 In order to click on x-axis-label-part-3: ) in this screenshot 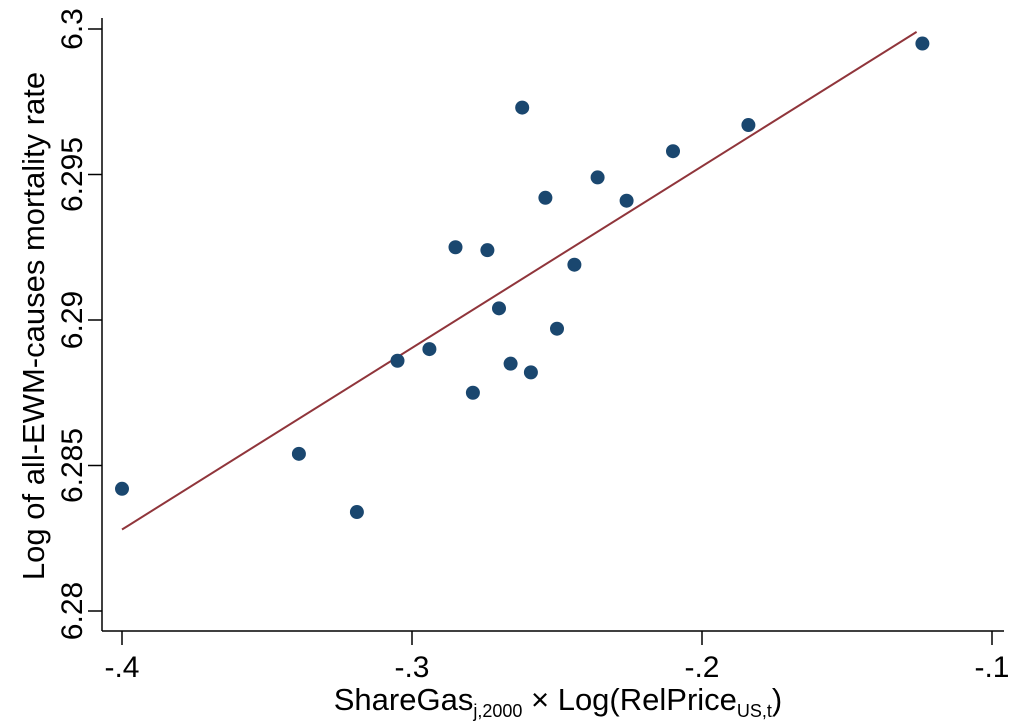, I will do `click(777, 699)`.